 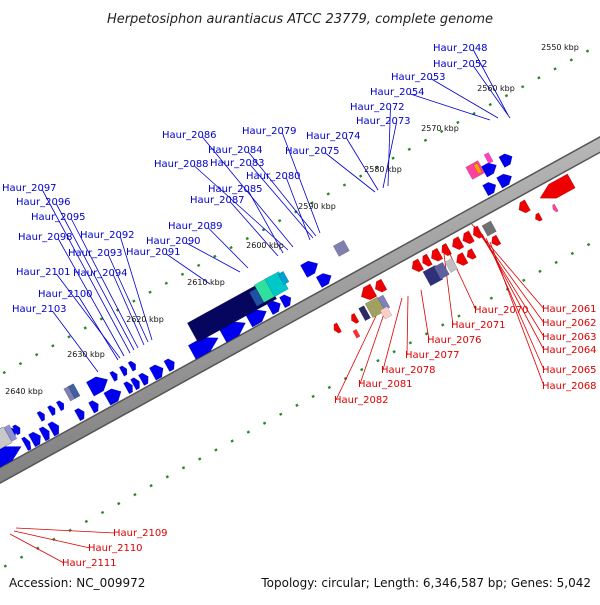 I want to click on reverse-gene-label: Haur_2070, so click(x=501, y=310).